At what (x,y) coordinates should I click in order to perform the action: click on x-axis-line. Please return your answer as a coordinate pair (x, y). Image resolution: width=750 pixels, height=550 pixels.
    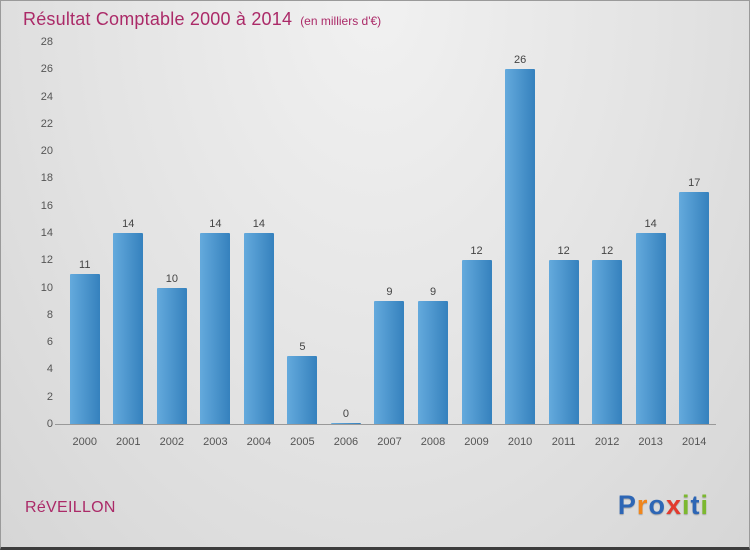
    Looking at the image, I should click on (385, 424).